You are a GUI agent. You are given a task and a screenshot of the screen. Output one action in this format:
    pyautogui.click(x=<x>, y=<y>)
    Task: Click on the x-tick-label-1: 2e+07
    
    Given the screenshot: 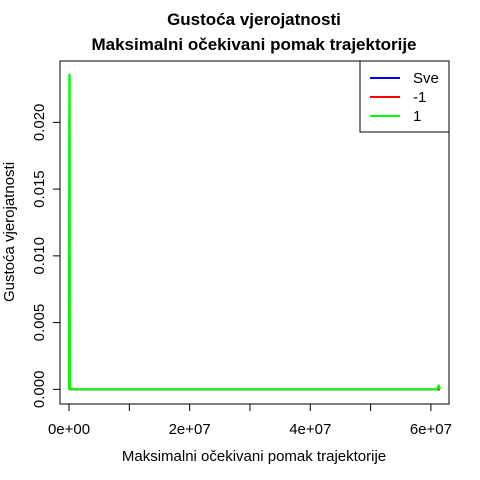 What is the action you would take?
    pyautogui.click(x=190, y=429)
    